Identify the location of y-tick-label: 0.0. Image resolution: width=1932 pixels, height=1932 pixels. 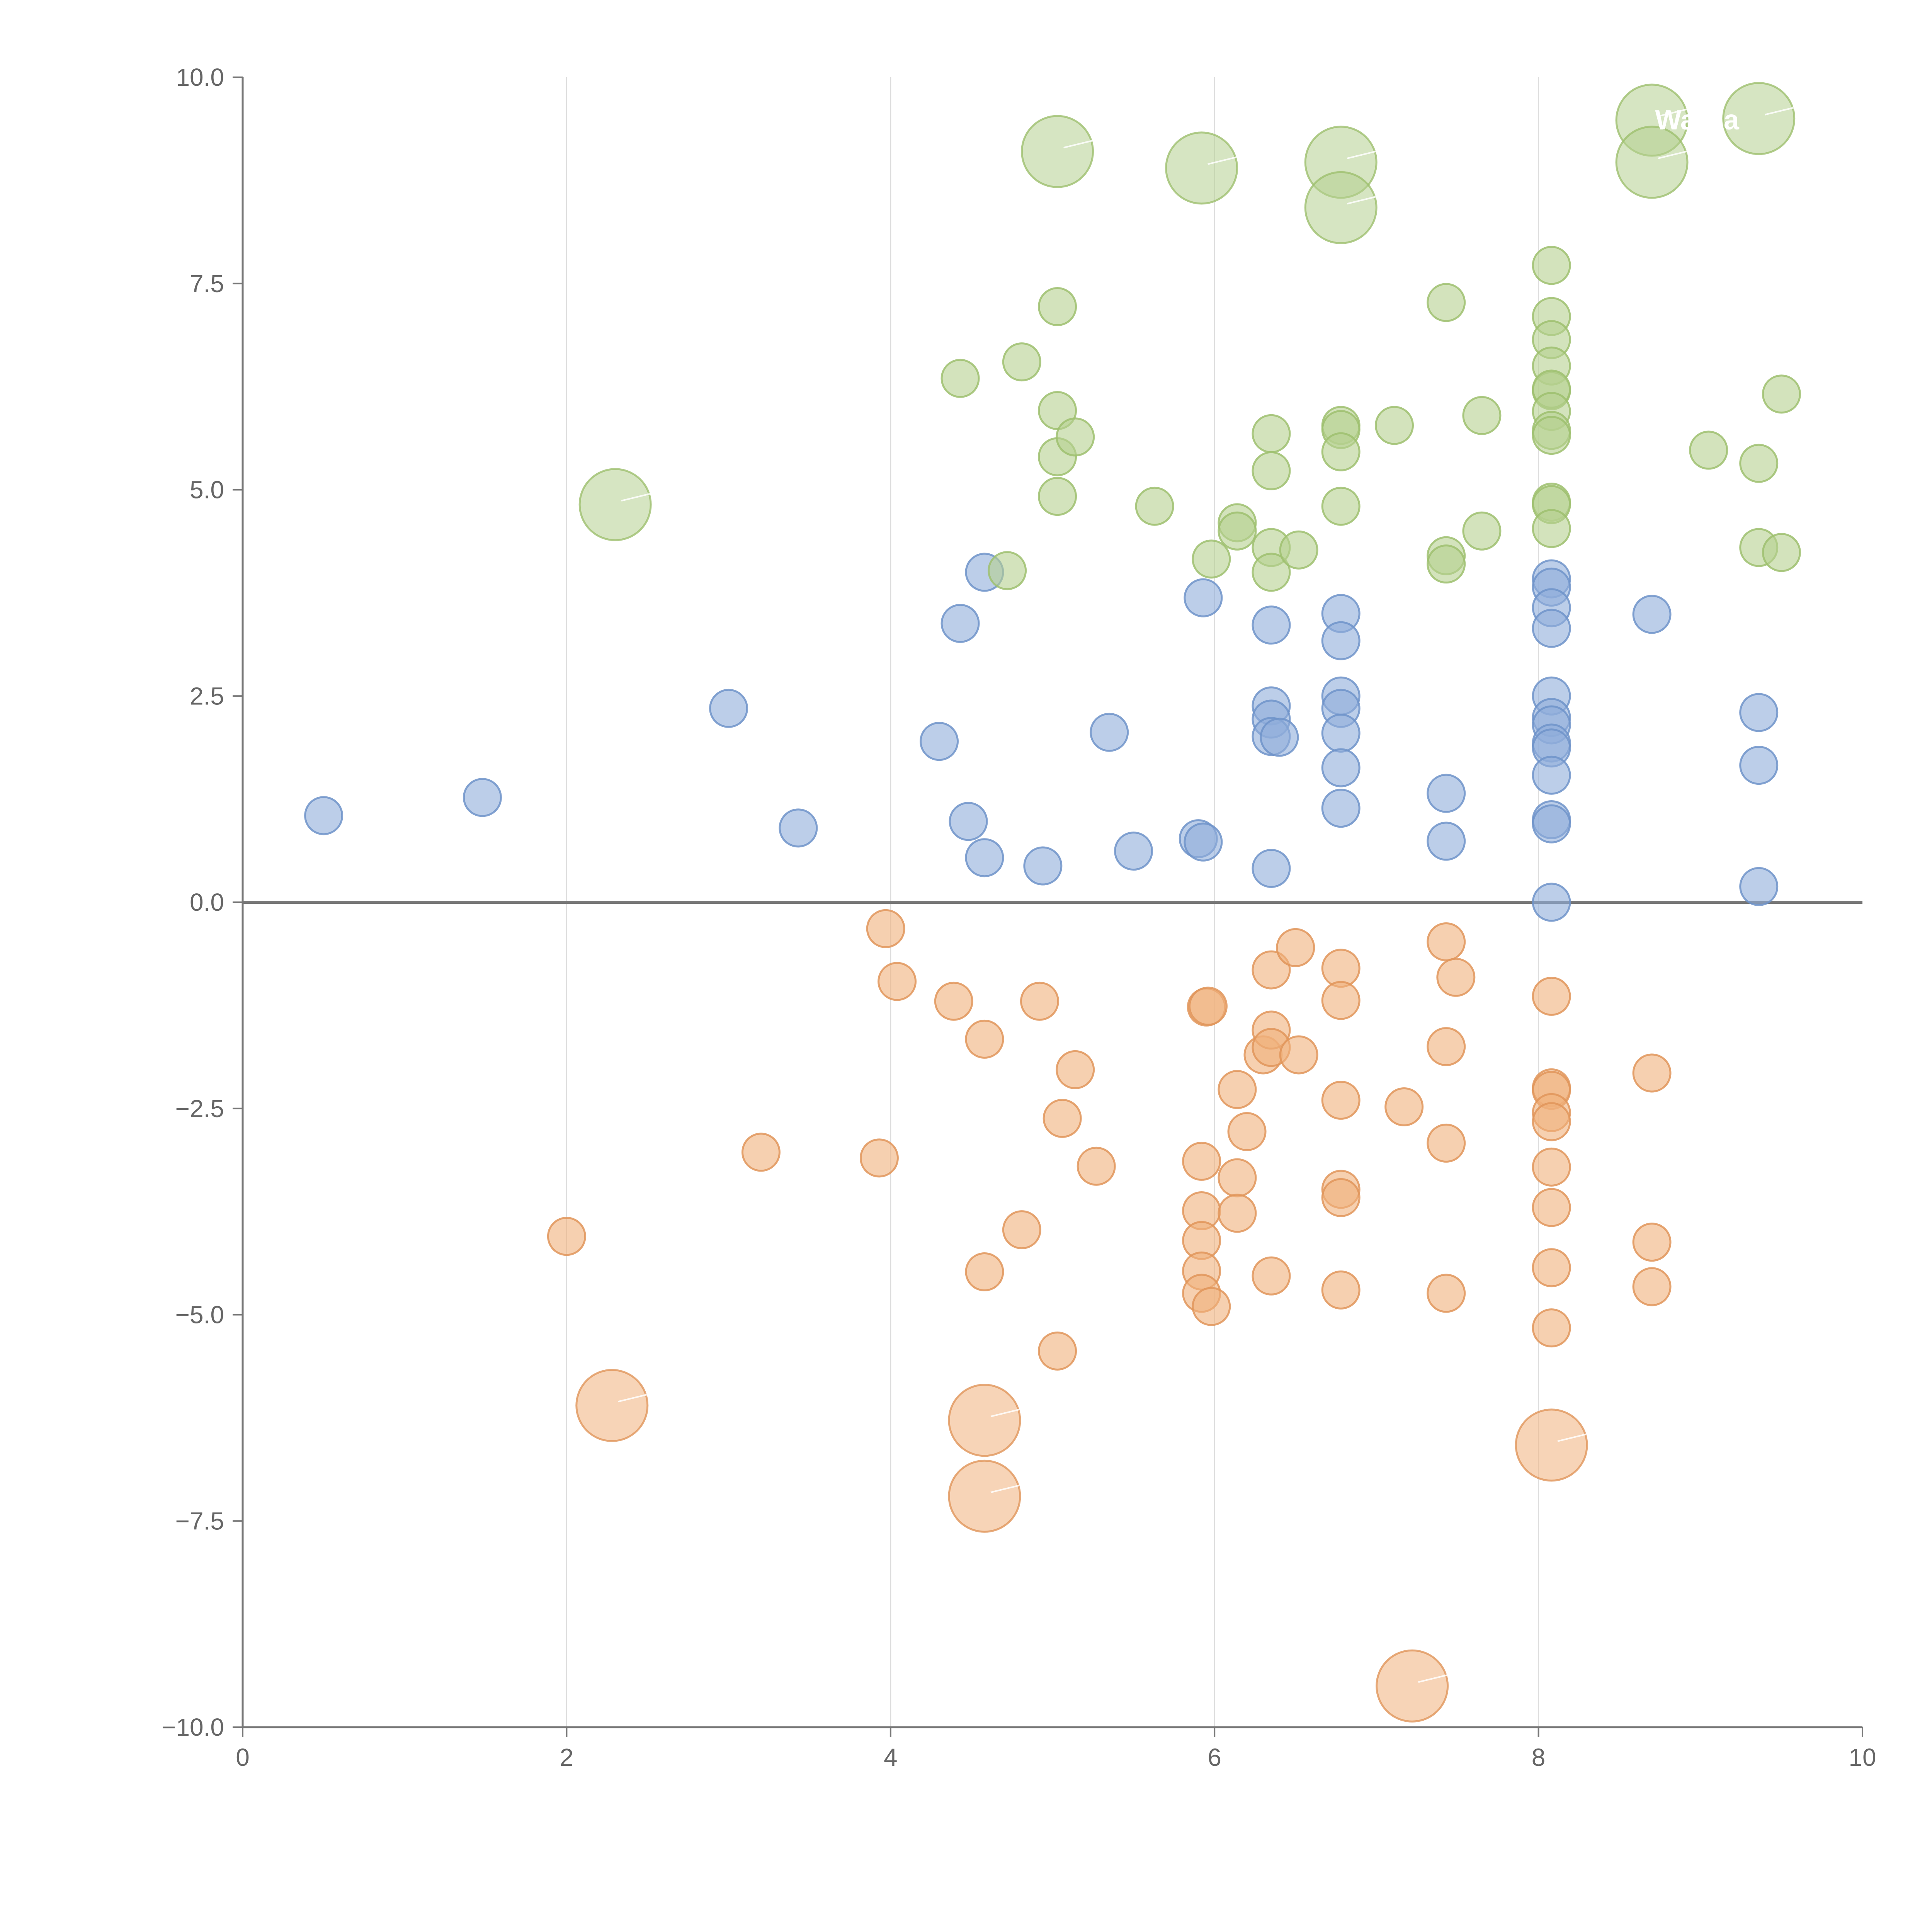
(207, 902).